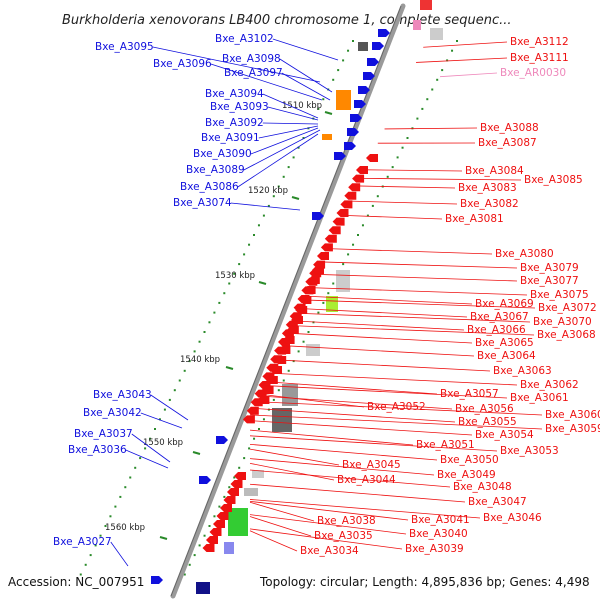 This screenshot has width=600, height=600. I want to click on gene-label: Bxe_A3094, so click(234, 94).